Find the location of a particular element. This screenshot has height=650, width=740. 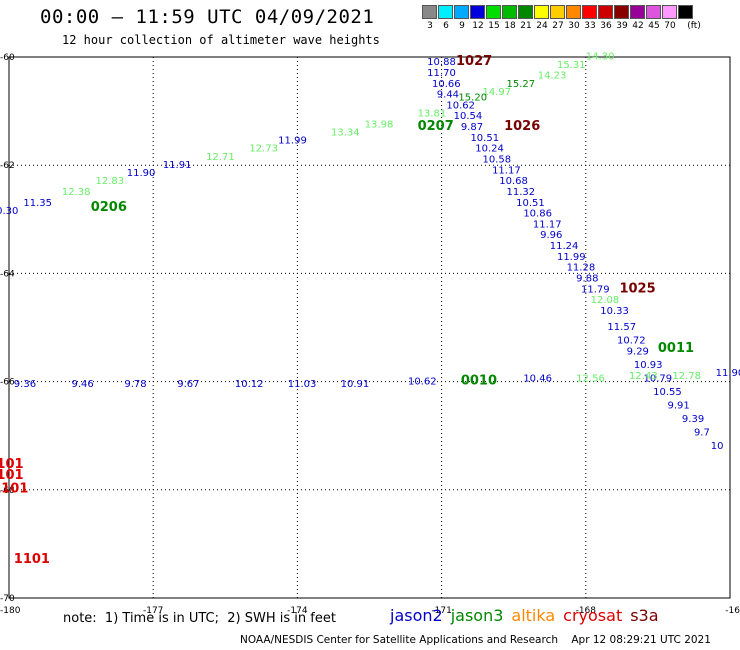

wave-height-value: 9.87 is located at coordinates (472, 127).